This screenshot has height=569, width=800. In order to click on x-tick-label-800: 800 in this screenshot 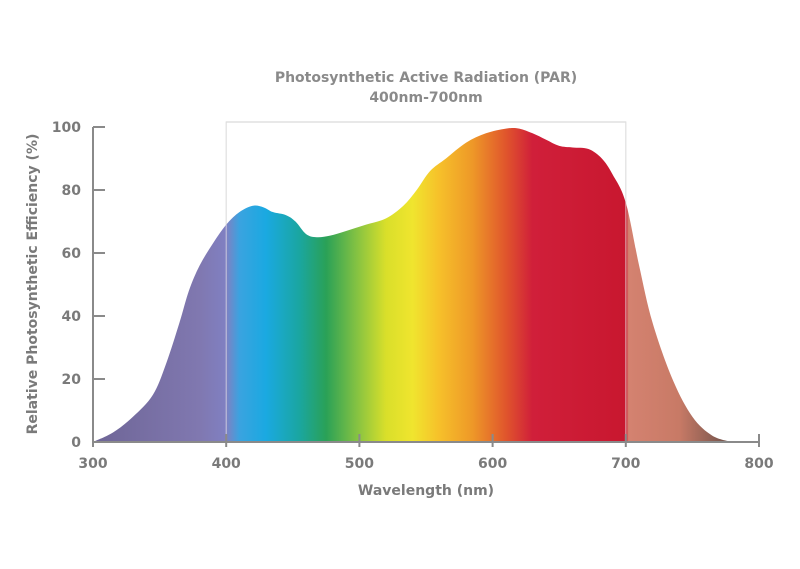, I will do `click(758, 464)`.